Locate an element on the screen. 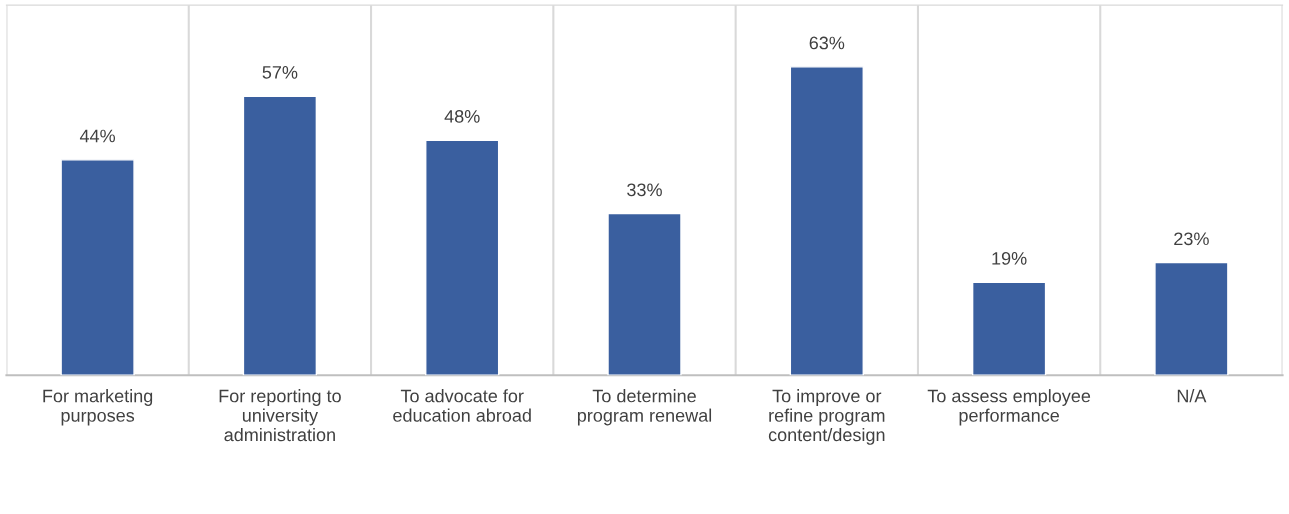  x-tick-label: N/A is located at coordinates (1192, 396).